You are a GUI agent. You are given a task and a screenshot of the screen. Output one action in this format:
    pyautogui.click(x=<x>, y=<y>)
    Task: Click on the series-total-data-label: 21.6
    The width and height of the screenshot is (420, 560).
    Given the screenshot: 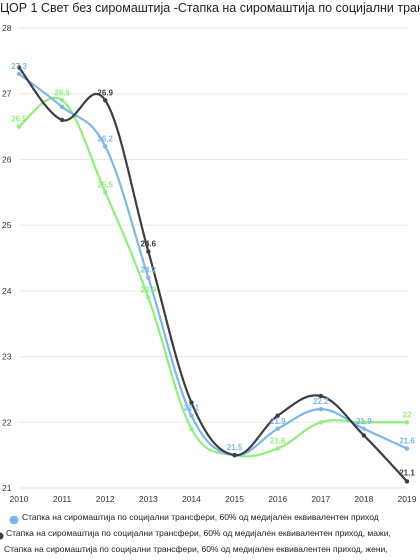 What is the action you would take?
    pyautogui.click(x=407, y=441)
    